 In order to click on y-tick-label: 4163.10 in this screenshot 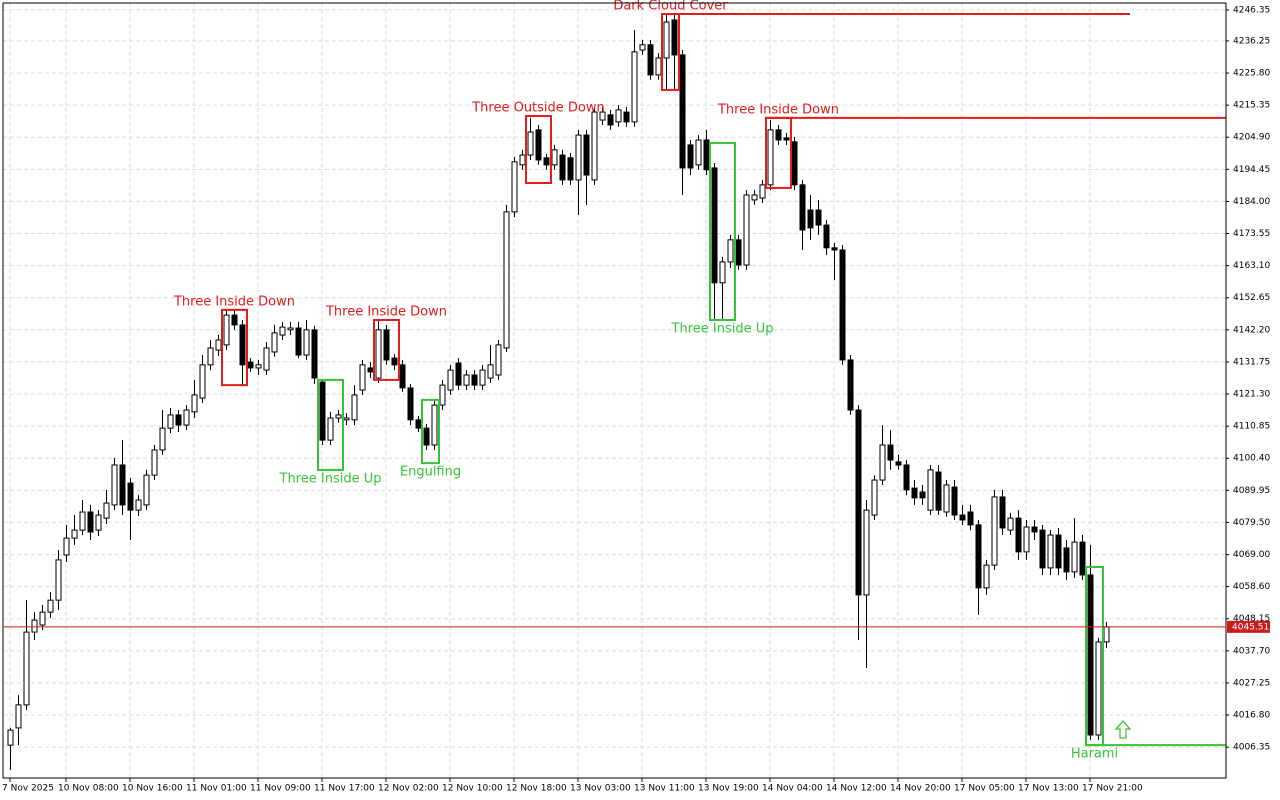, I will do `click(1251, 266)`.